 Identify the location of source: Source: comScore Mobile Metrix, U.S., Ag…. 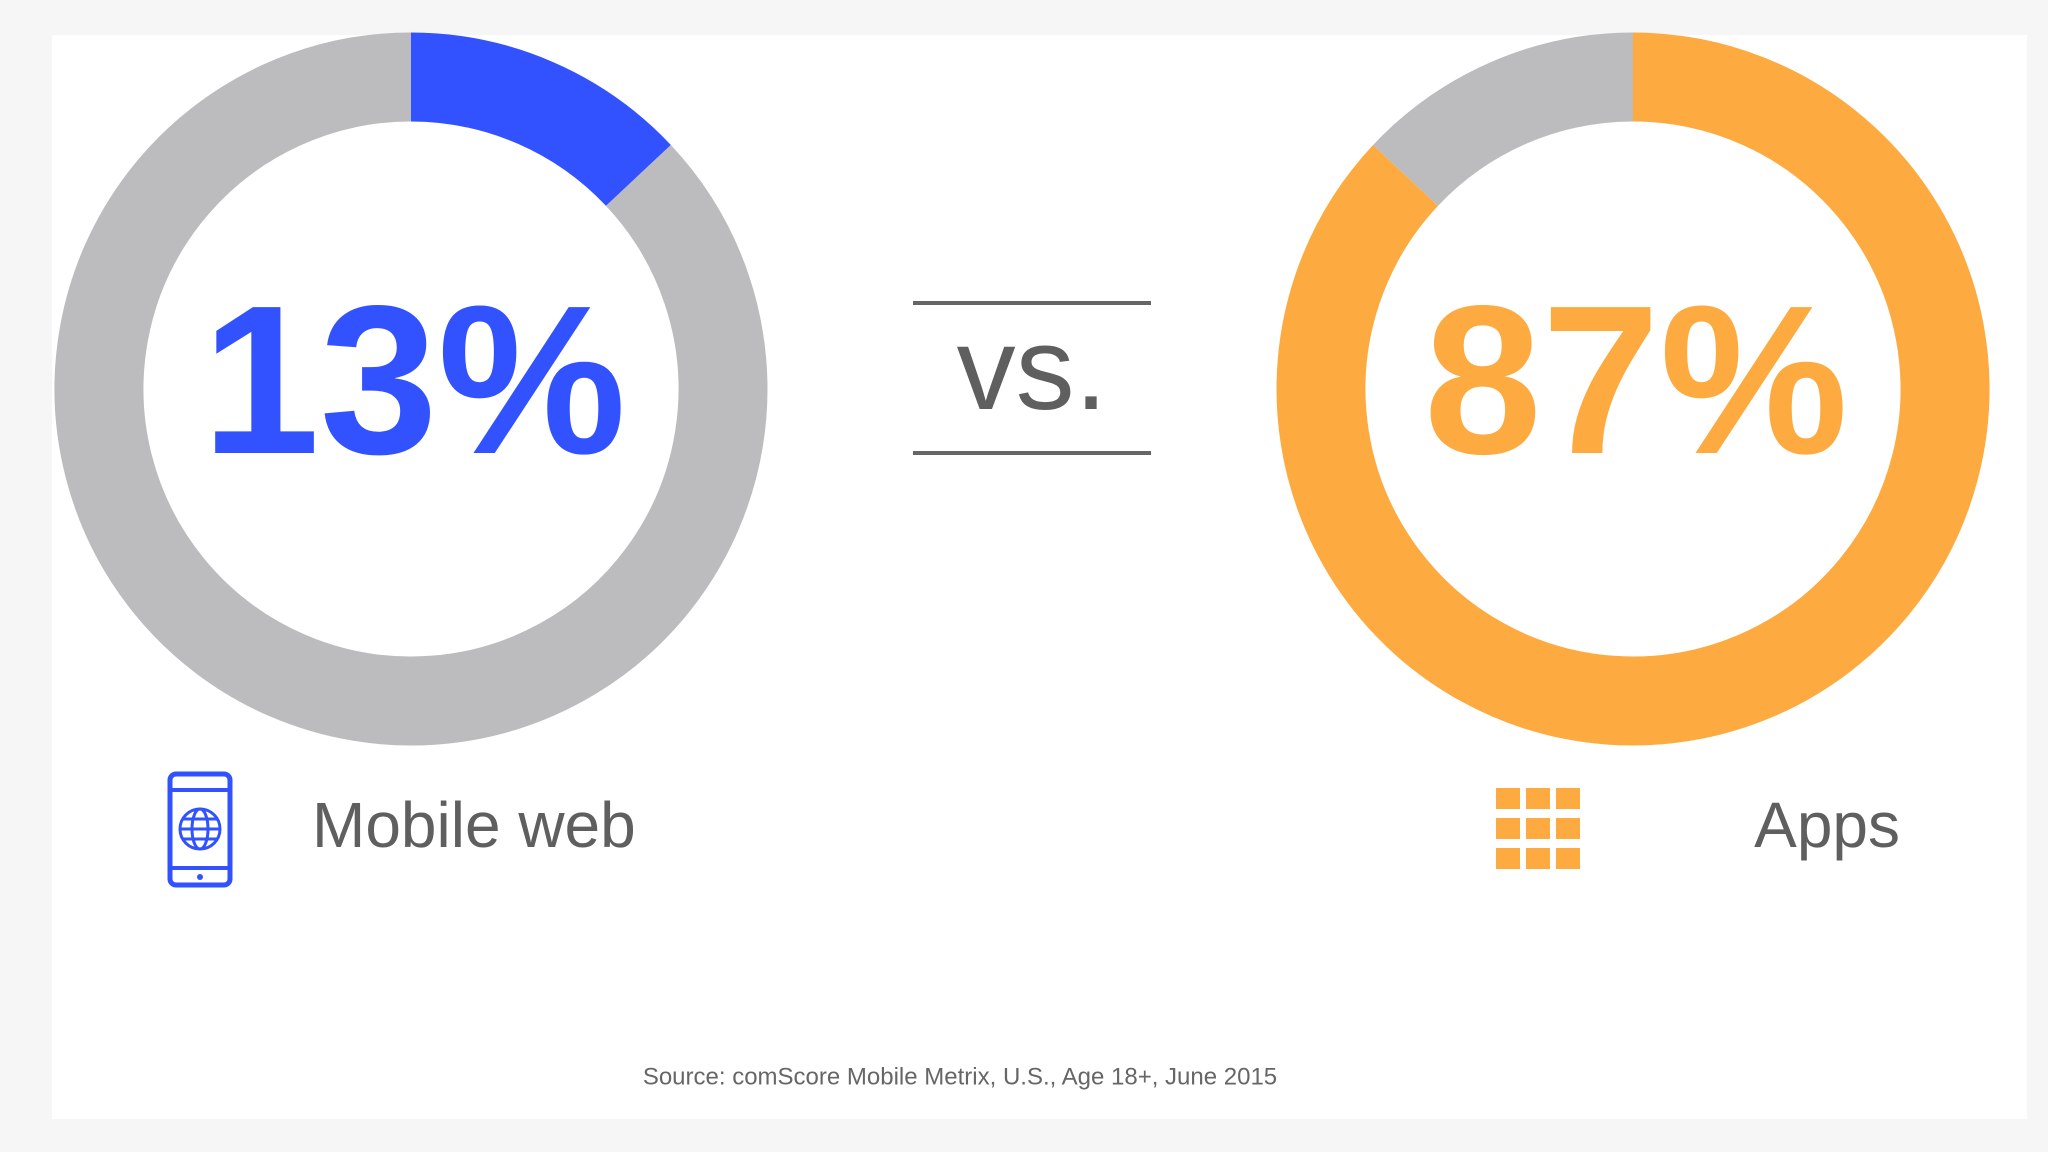
(960, 1076).